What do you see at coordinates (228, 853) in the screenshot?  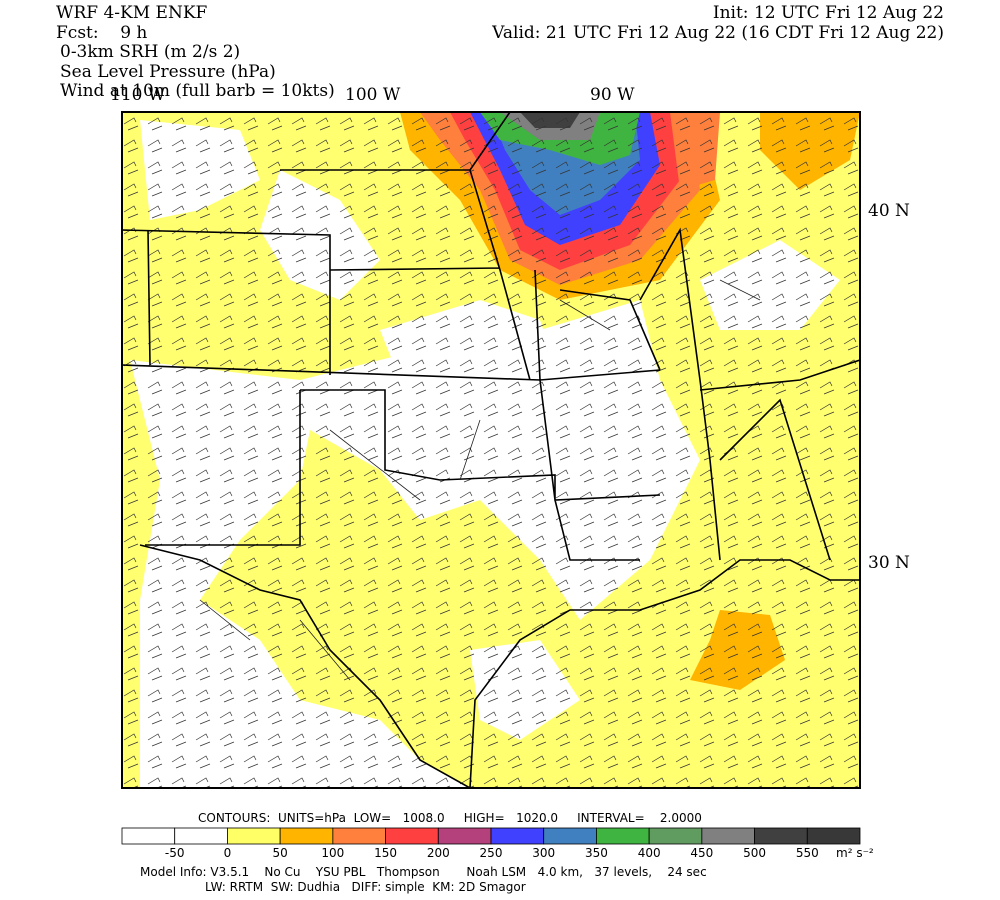 I see `colorbar-label: 0` at bounding box center [228, 853].